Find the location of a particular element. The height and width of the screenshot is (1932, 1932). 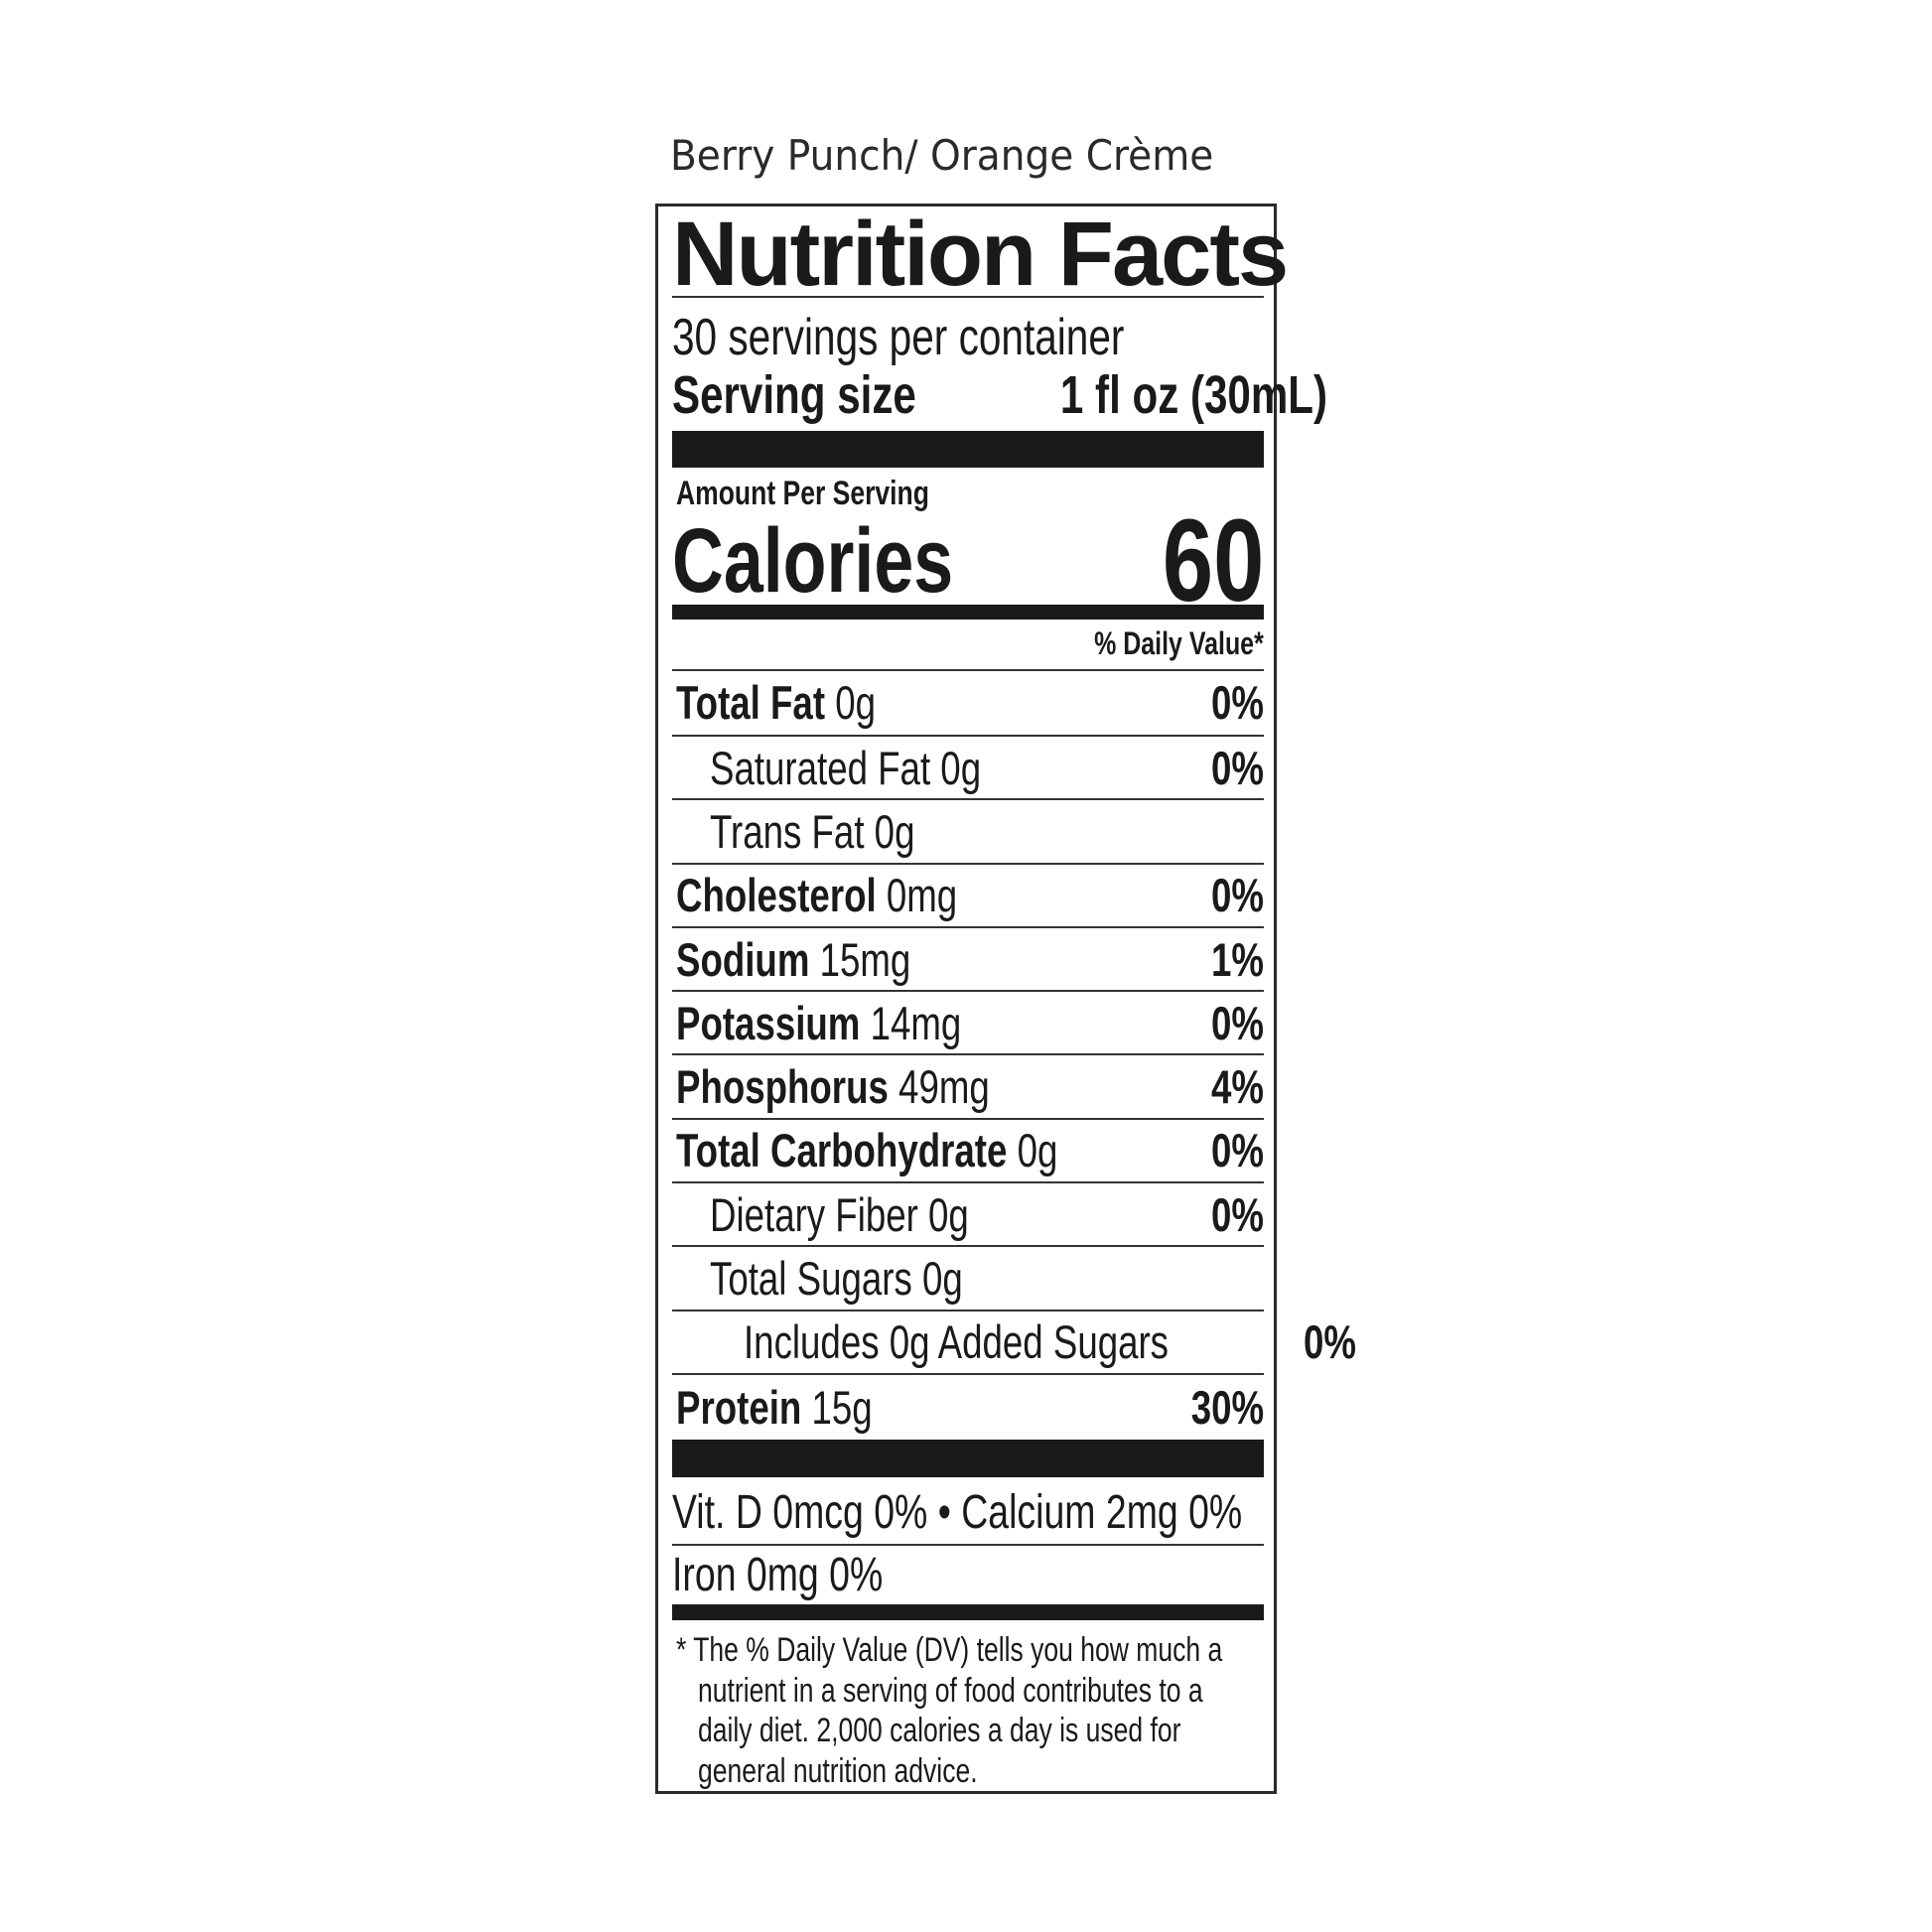

daily-value-header: % Daily Value* is located at coordinates (1179, 643).